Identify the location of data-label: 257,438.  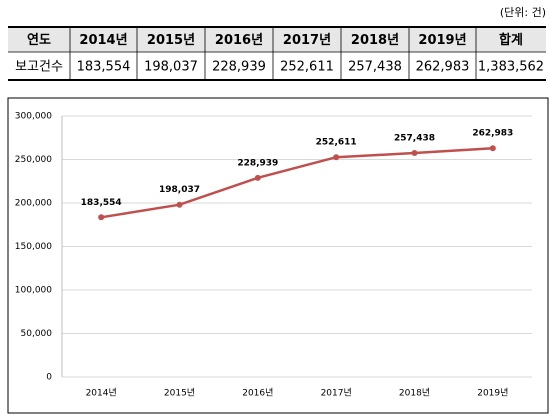
(414, 139).